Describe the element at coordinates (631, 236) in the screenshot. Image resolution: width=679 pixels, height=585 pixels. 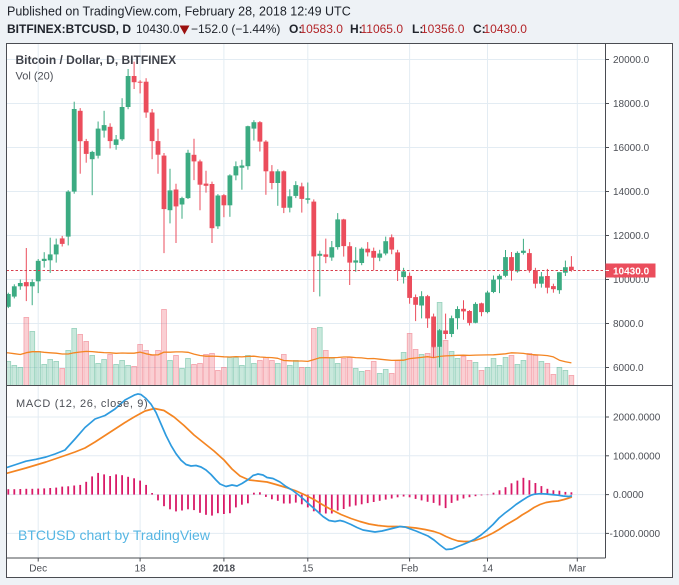
I see `svg-text: 12000.0` at that location.